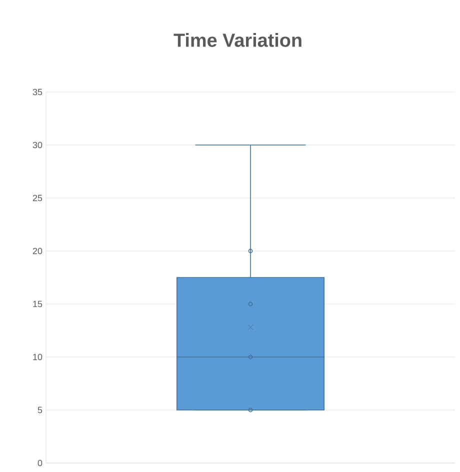 This screenshot has height=472, width=460. What do you see at coordinates (40, 410) in the screenshot?
I see `y-tick-label: 5` at bounding box center [40, 410].